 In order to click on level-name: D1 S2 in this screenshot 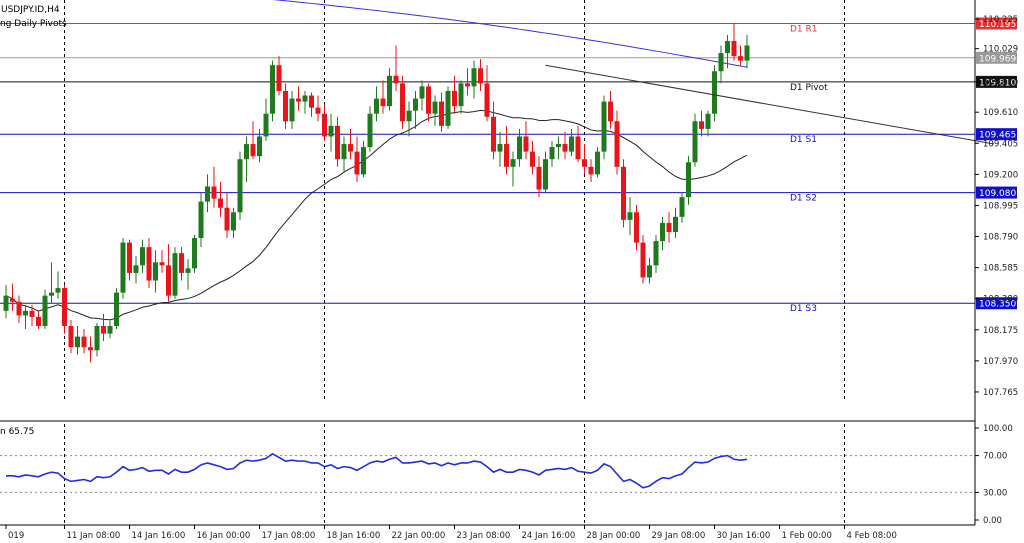, I will do `click(803, 199)`.